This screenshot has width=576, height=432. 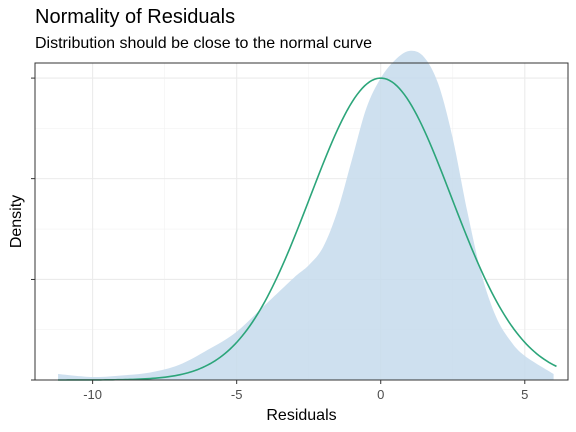 What do you see at coordinates (135, 17) in the screenshot?
I see `chart-title: Normality of Residuals` at bounding box center [135, 17].